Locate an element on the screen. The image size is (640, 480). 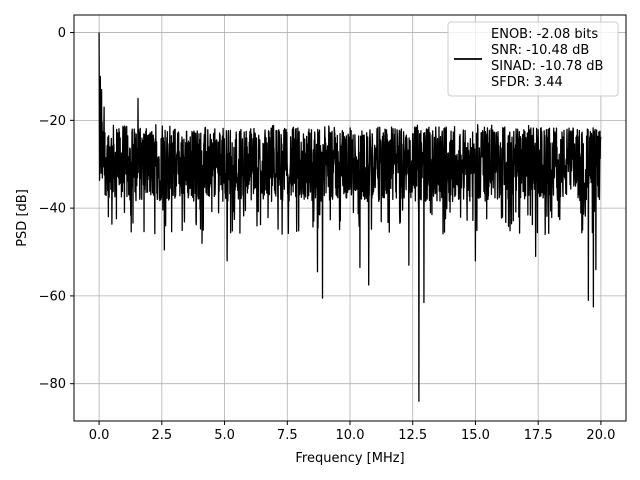
x-tick-label: 2.5 is located at coordinates (161, 435).